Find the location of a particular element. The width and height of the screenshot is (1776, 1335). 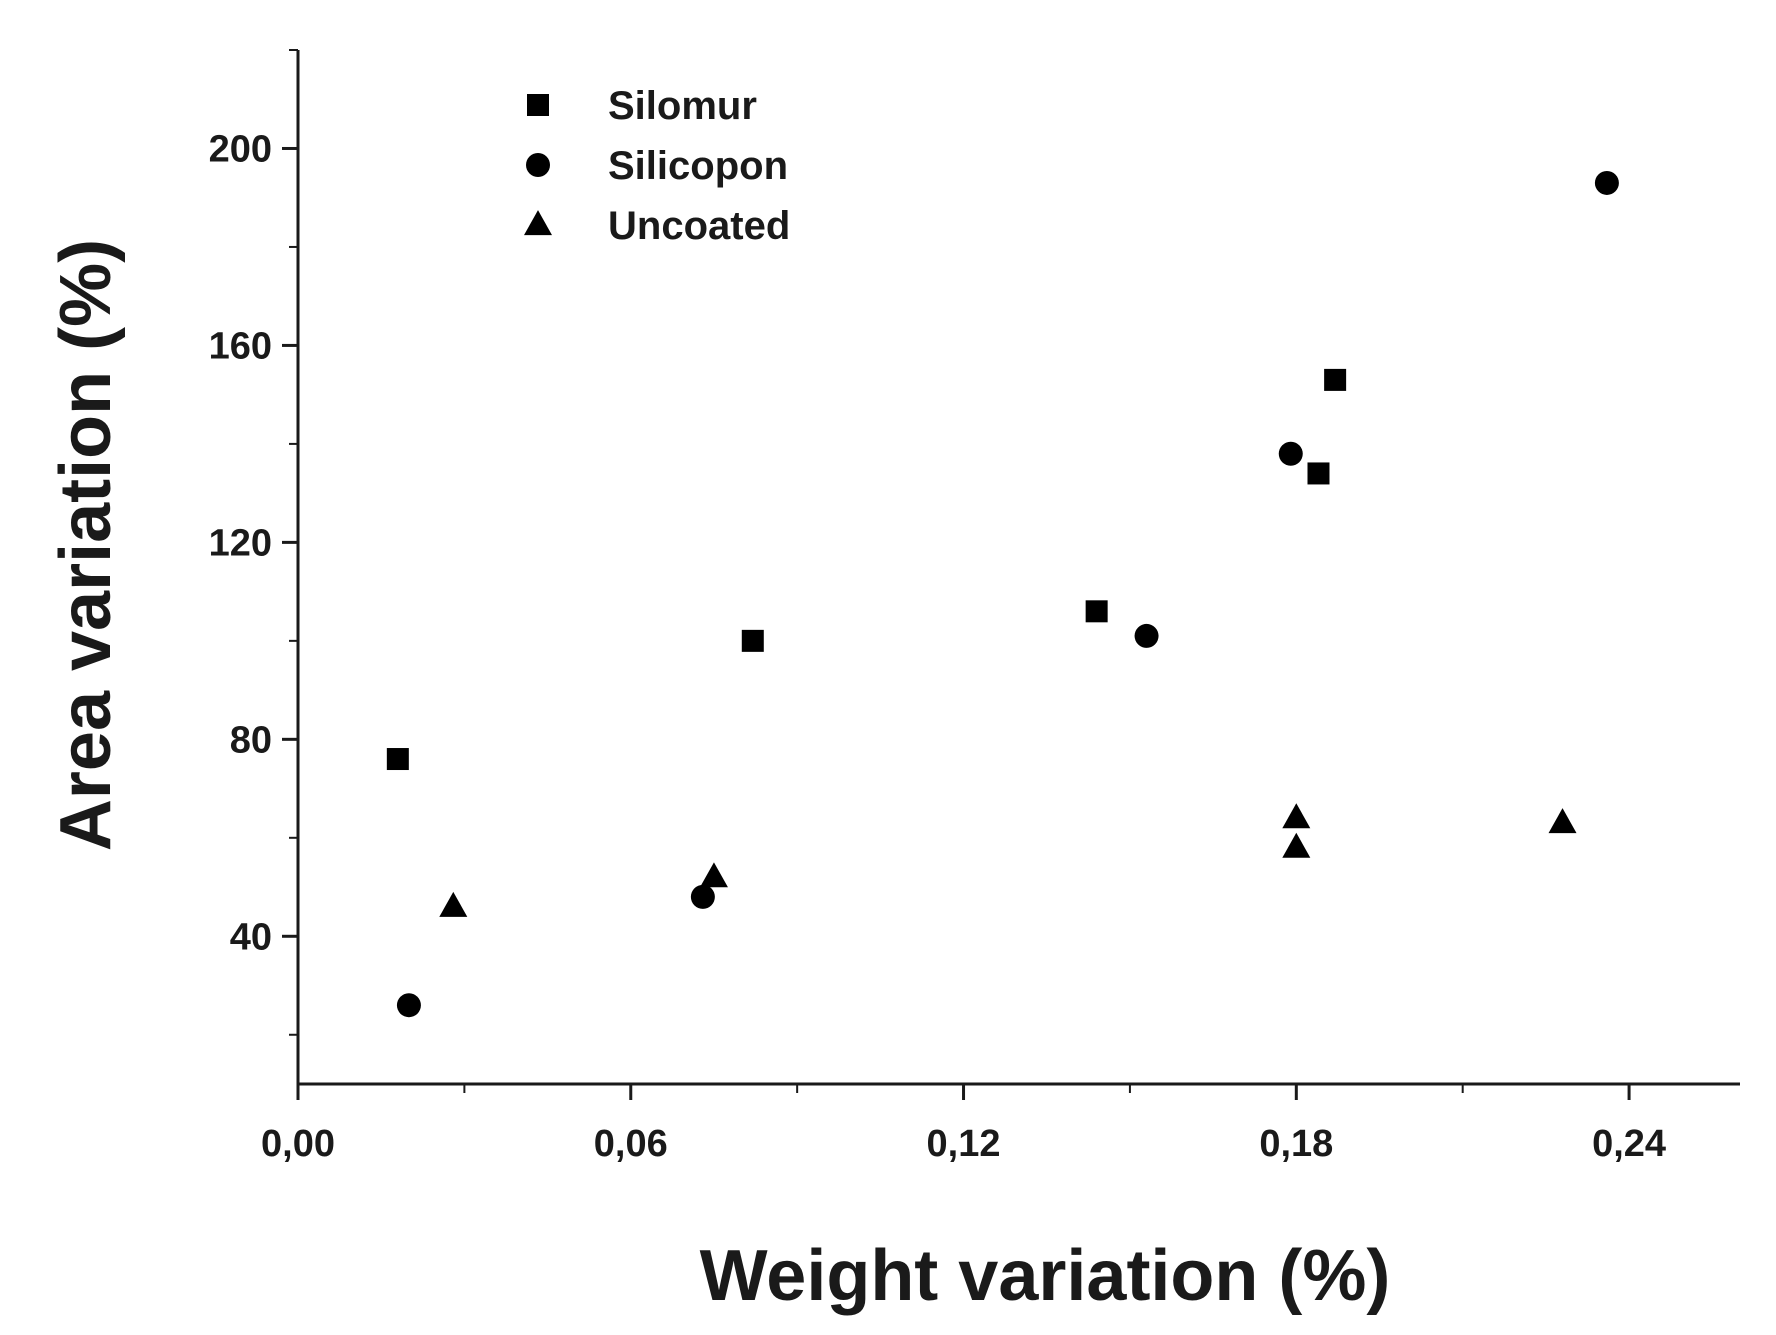

y-axis-title: Area variation (%) is located at coordinates (86, 545).